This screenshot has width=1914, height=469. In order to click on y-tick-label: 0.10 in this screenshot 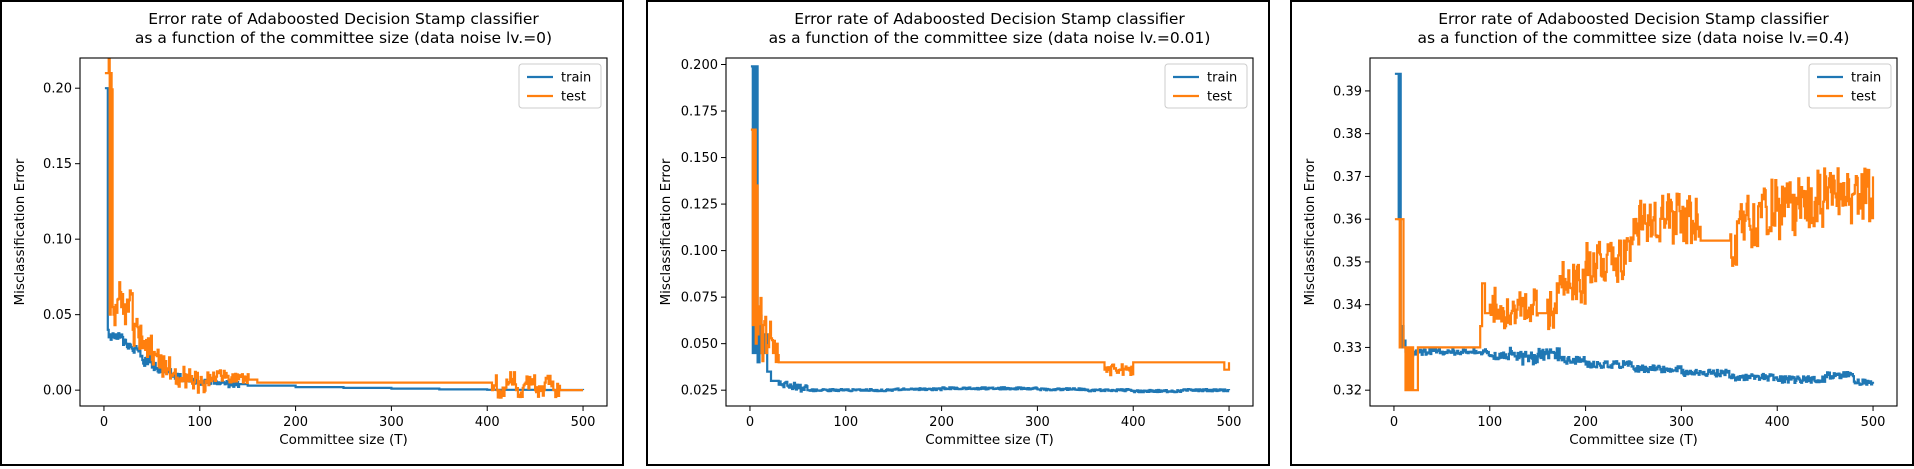, I will do `click(57, 240)`.